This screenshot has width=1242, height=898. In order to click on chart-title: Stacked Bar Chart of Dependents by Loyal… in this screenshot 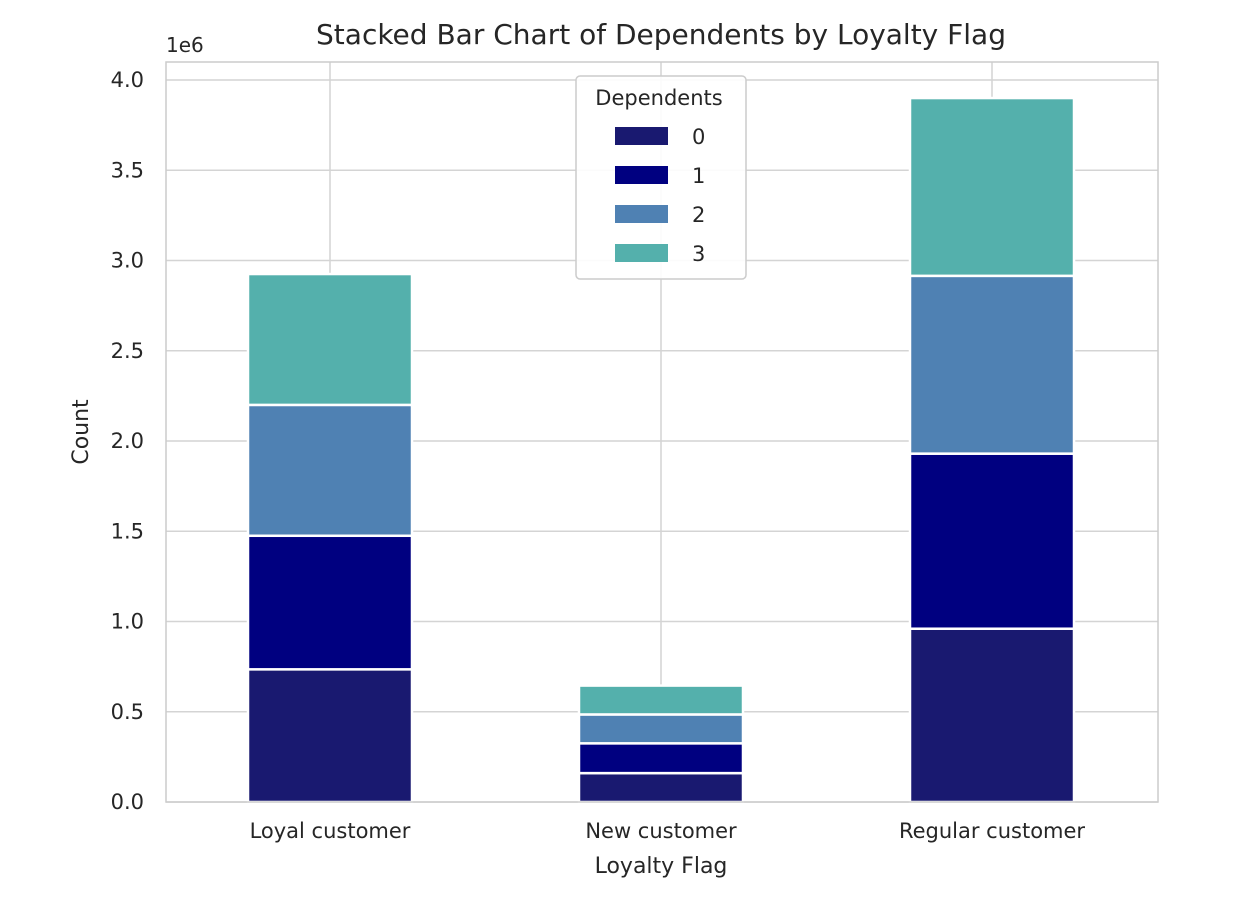, I will do `click(661, 34)`.